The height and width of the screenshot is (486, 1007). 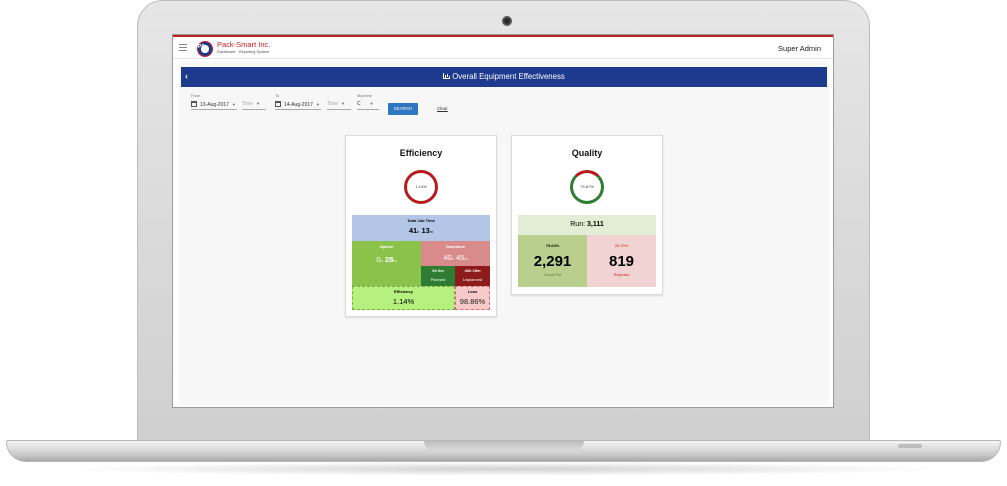 I want to click on quality-ring-value: 73.67%, so click(x=587, y=186).